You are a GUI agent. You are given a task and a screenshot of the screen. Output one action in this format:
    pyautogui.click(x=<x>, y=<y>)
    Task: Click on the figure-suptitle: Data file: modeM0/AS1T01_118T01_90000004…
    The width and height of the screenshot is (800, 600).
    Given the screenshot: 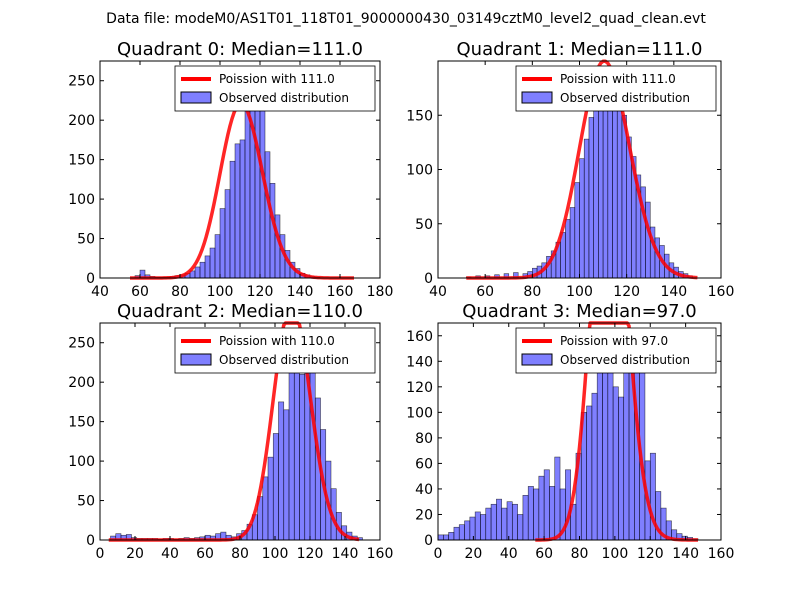 What is the action you would take?
    pyautogui.click(x=406, y=19)
    